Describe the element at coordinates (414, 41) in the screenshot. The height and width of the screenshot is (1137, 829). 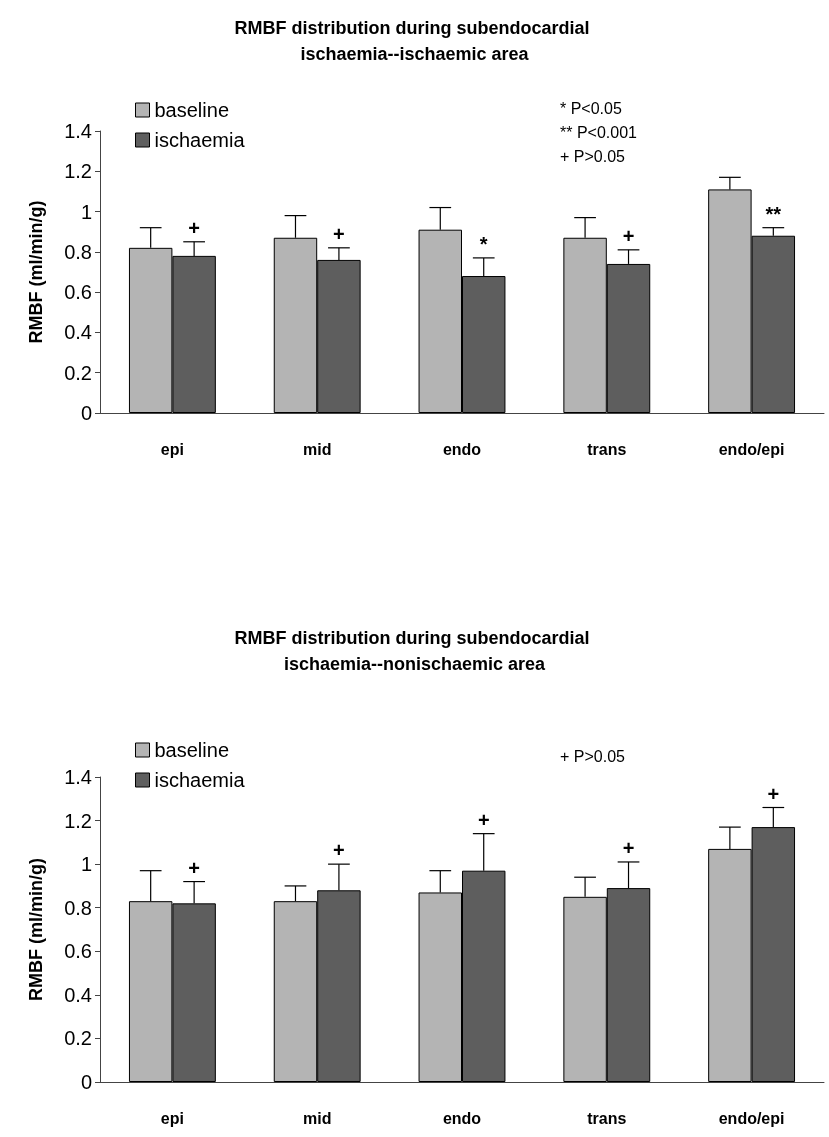
I see `chart-title: RMBF distribution during subendocardial ischaemia--ischaemic area` at that location.